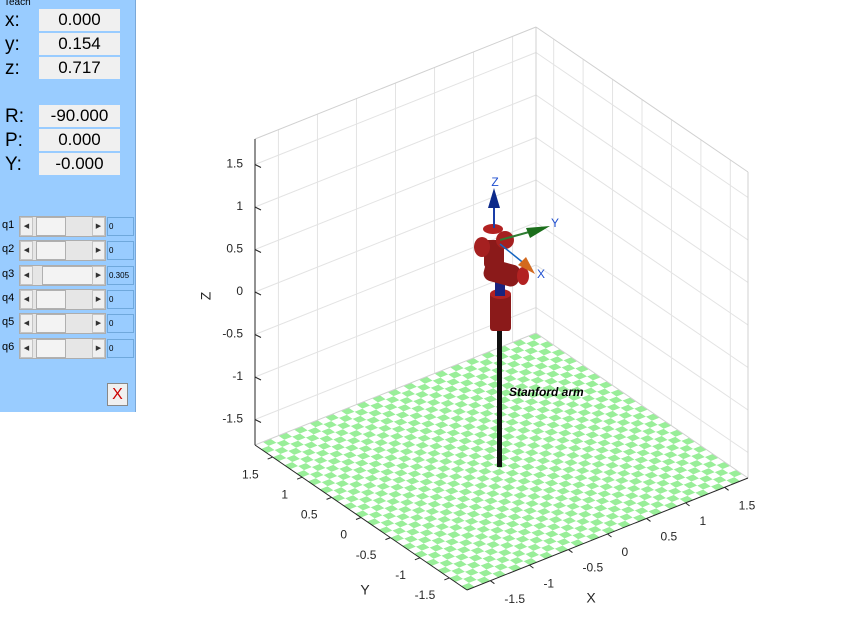 Image resolution: width=845 pixels, height=643 pixels. Describe the element at coordinates (648, 520) in the screenshot. I see `x-tick` at that location.